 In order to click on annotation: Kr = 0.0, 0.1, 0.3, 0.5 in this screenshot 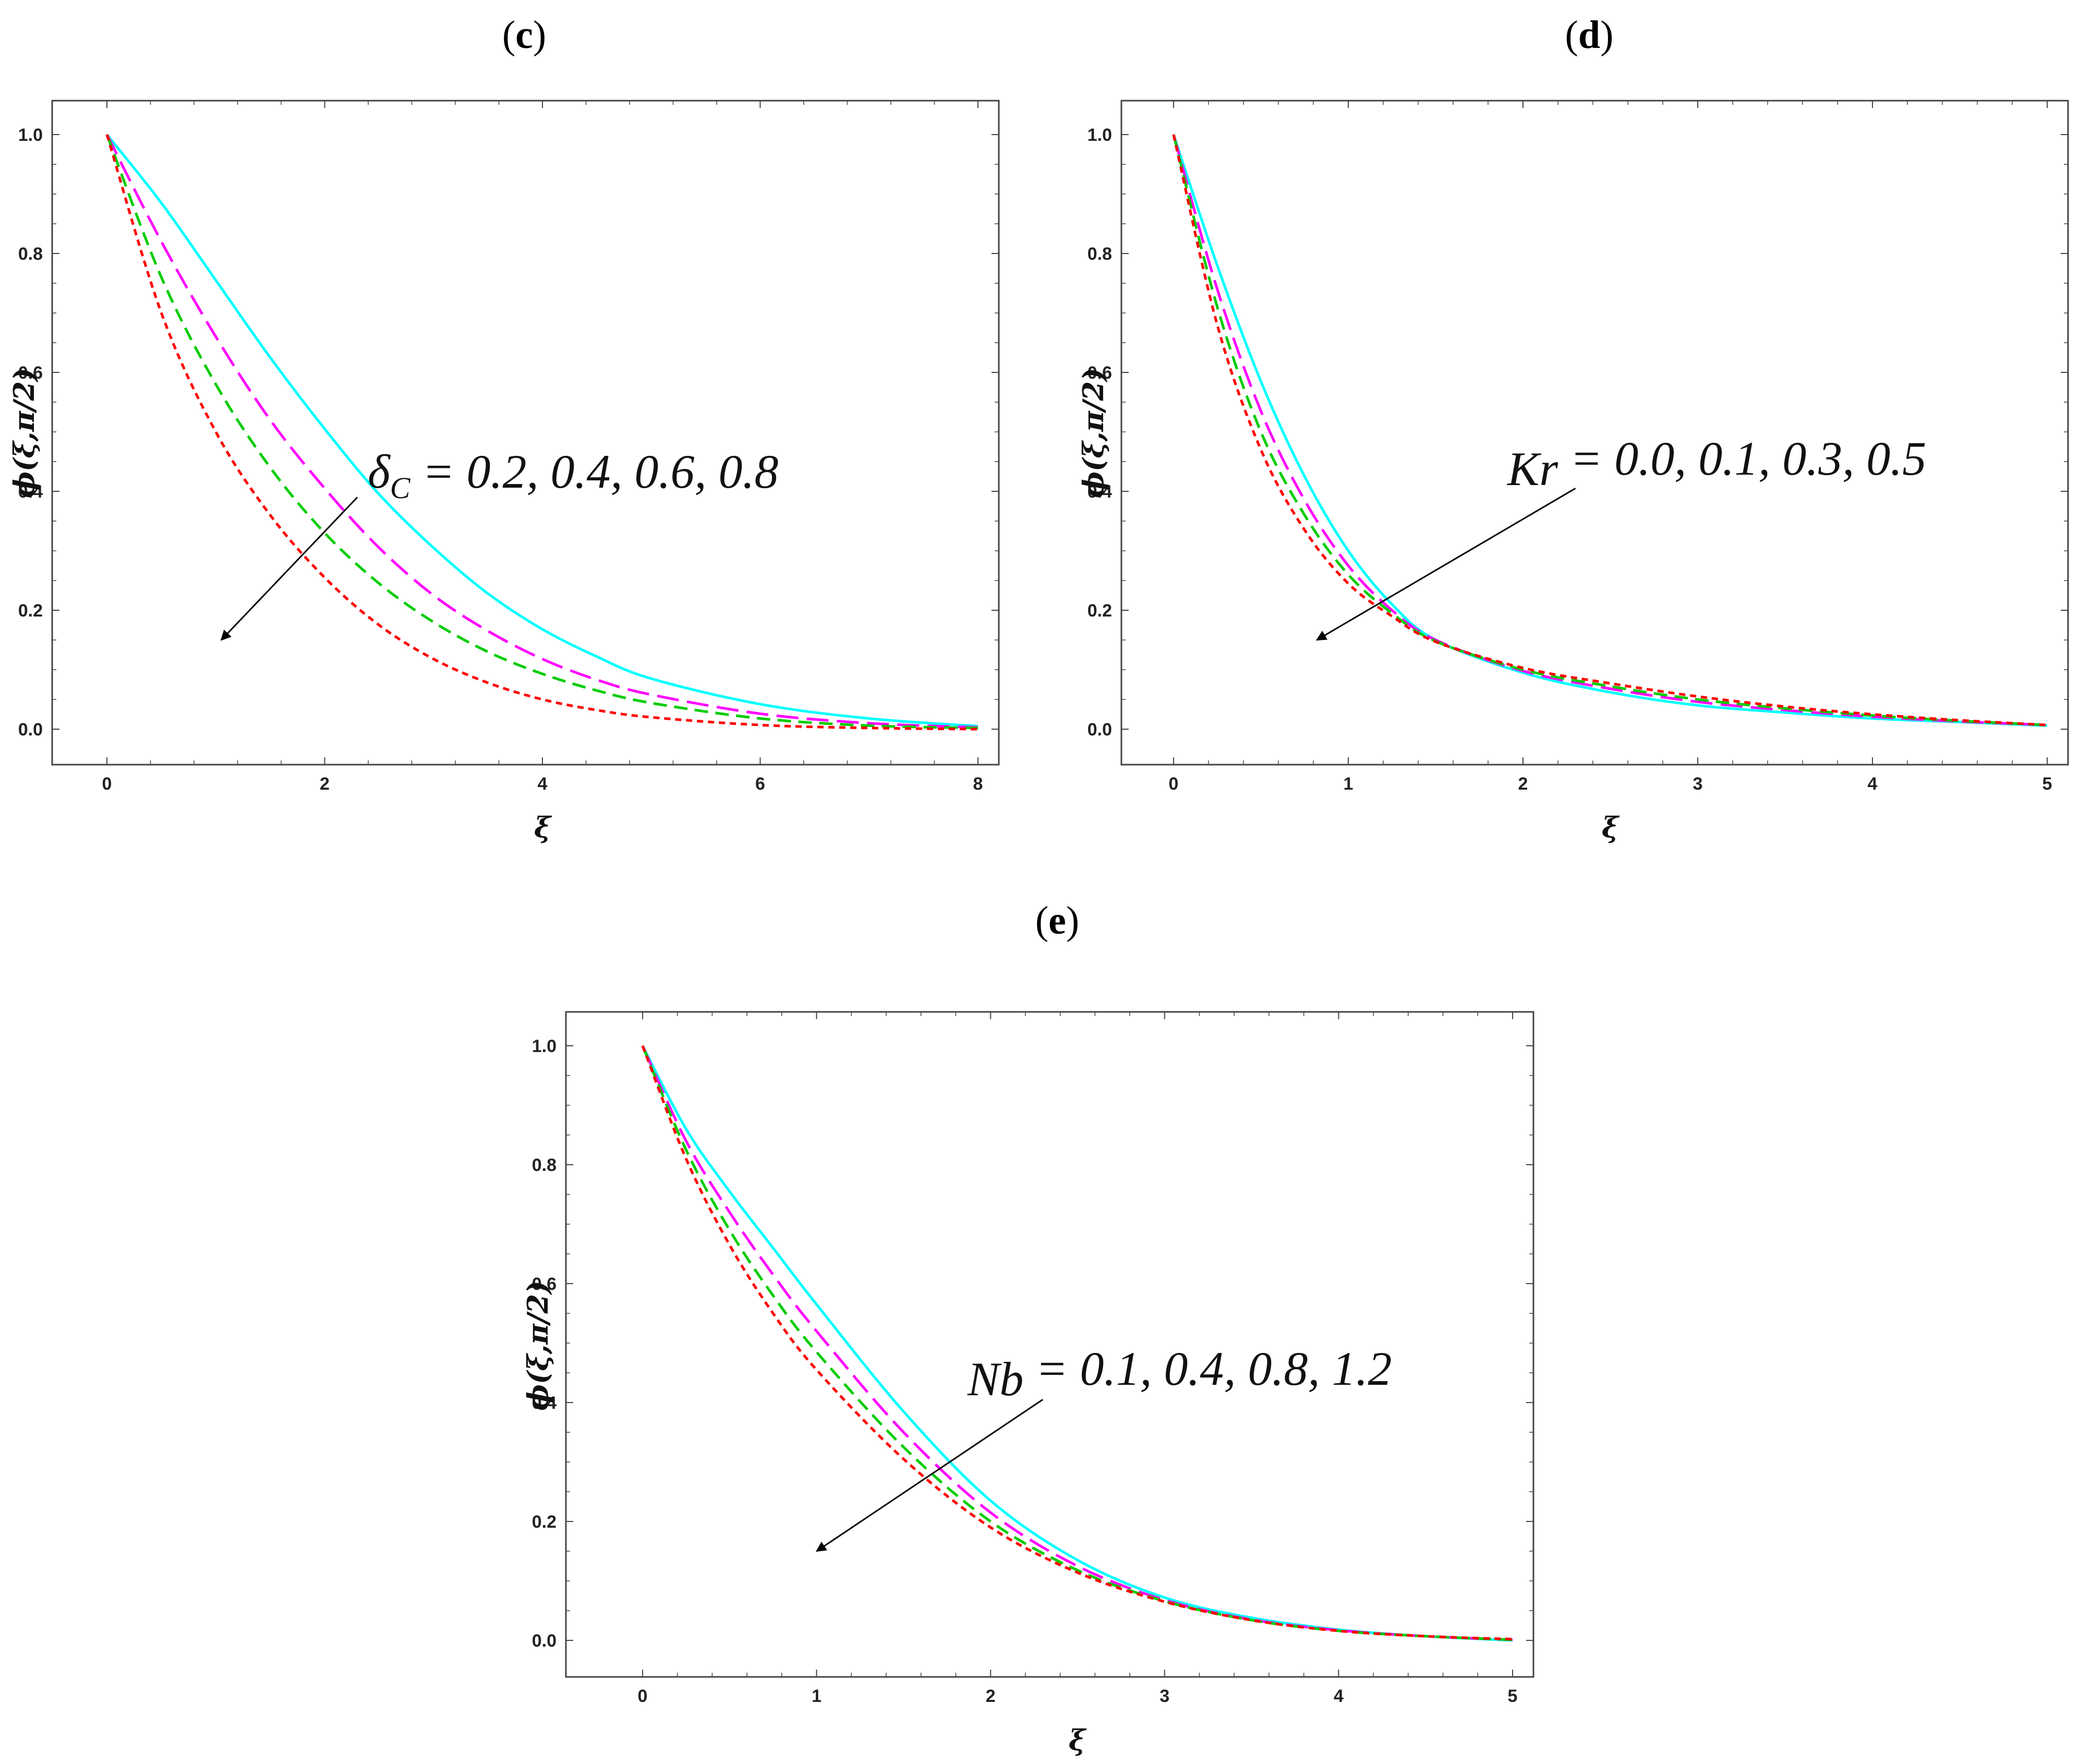, I will do `click(1716, 464)`.